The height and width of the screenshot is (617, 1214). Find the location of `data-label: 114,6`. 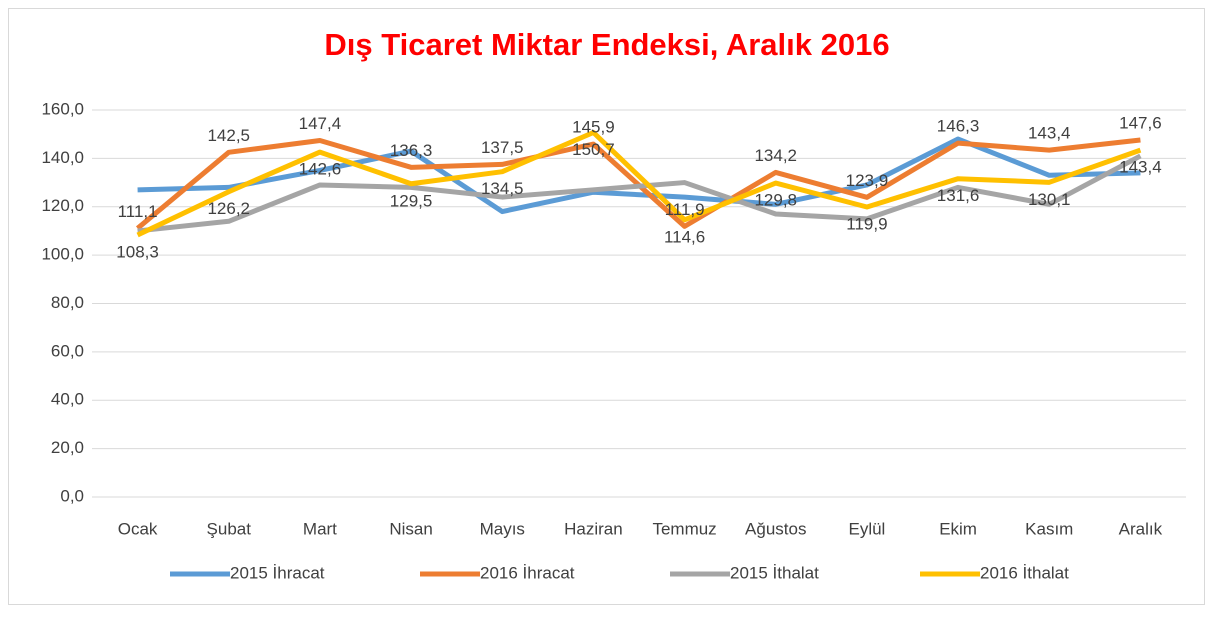

data-label: 114,6 is located at coordinates (684, 236).